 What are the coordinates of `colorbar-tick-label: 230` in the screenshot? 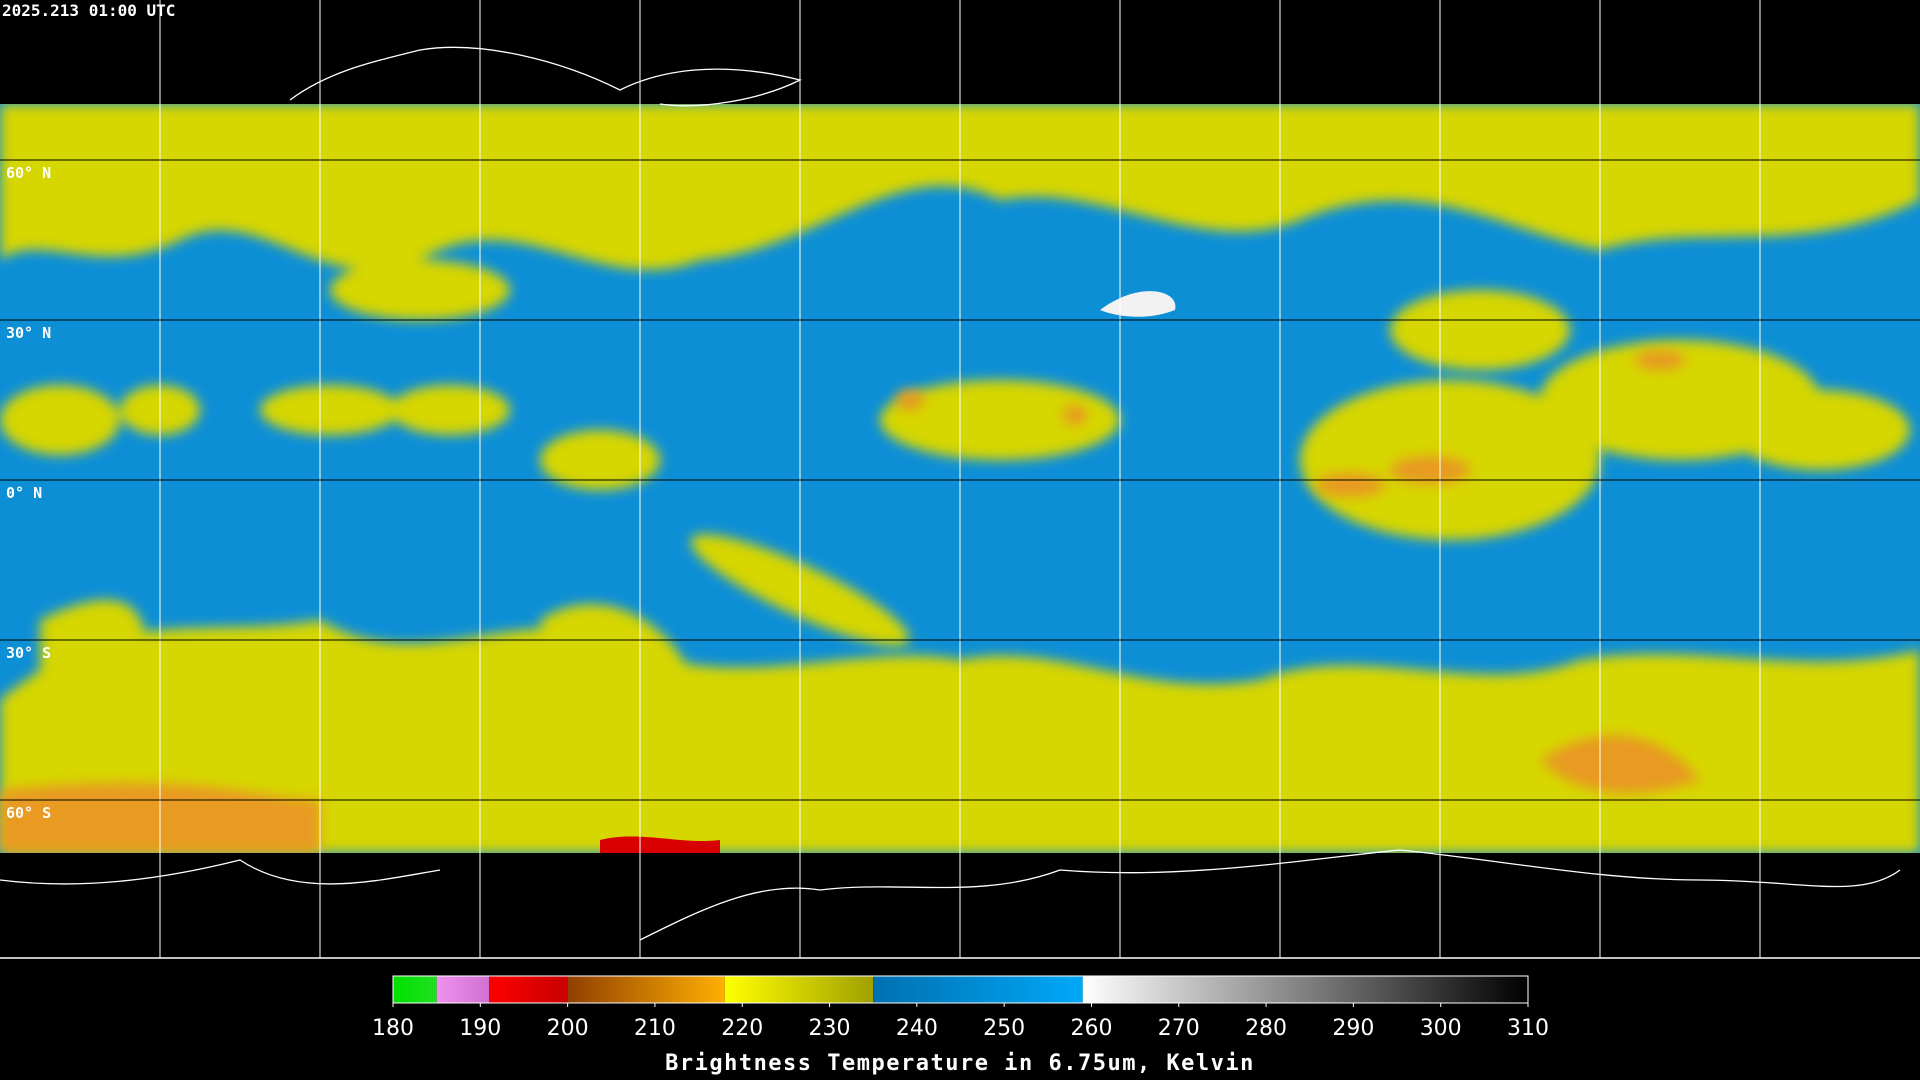 It's located at (830, 1028).